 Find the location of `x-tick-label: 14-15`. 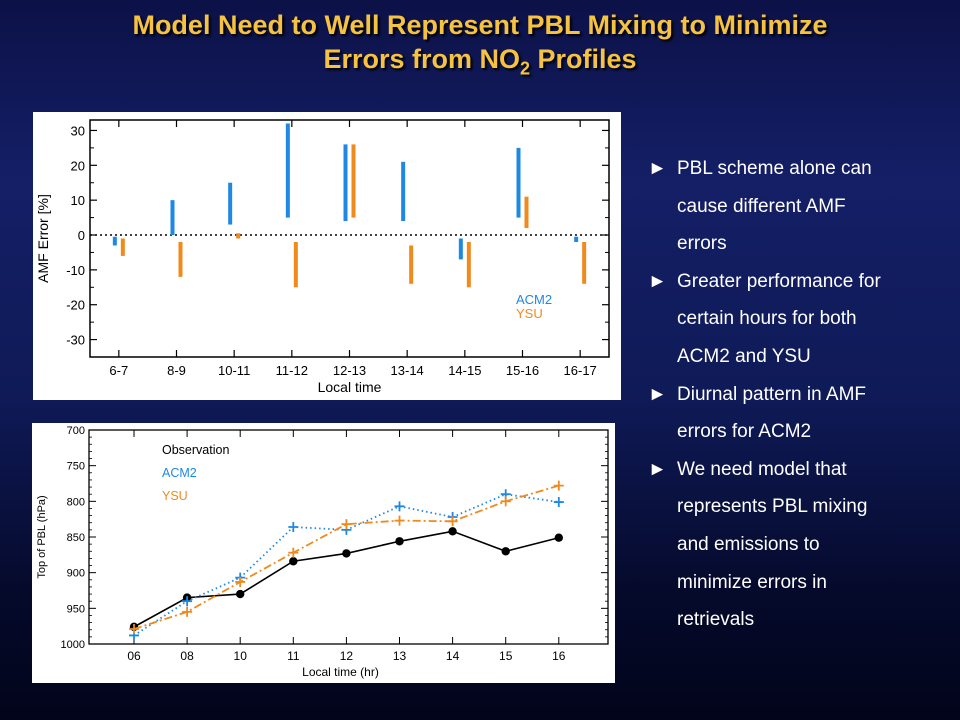

x-tick-label: 14-15 is located at coordinates (464, 370).